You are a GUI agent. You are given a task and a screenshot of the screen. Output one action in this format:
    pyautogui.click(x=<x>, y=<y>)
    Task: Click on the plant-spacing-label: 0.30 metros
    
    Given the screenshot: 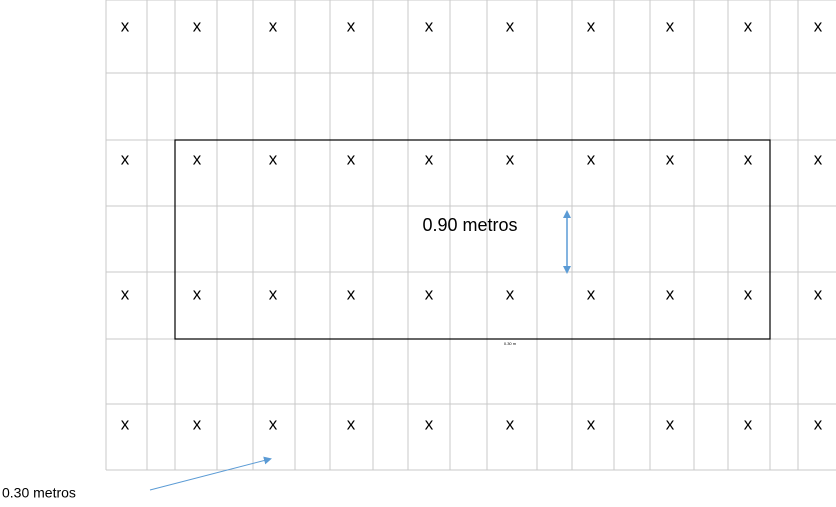 What is the action you would take?
    pyautogui.click(x=39, y=493)
    